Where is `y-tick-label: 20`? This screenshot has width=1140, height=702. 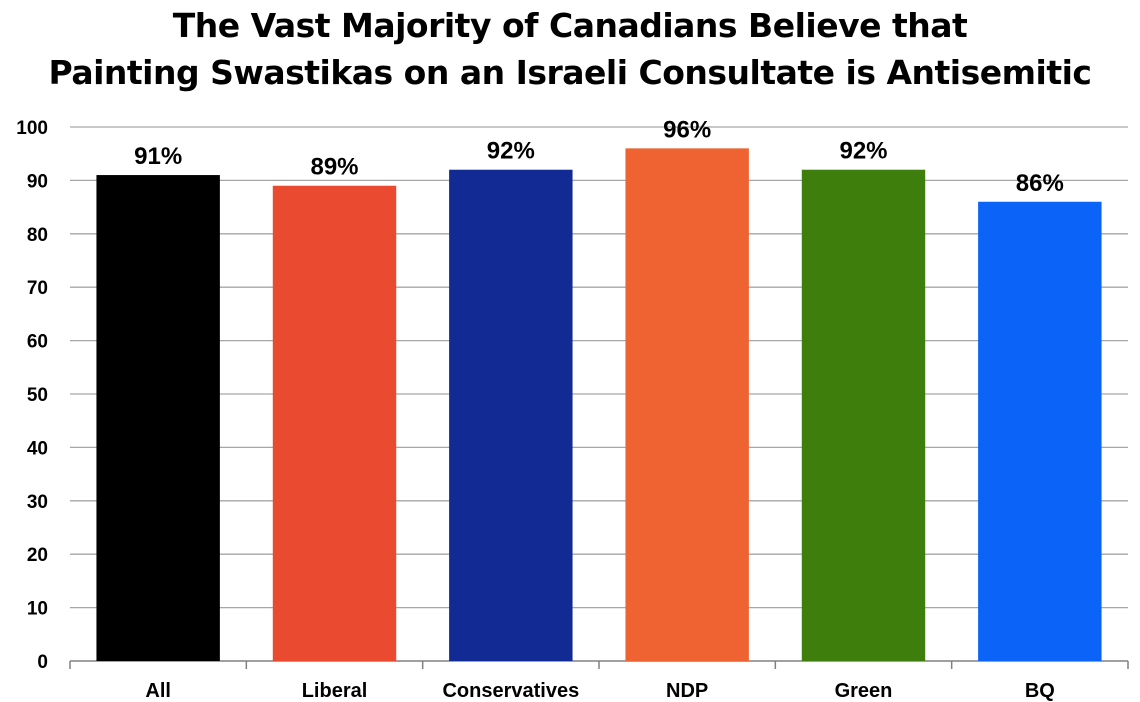
y-tick-label: 20 is located at coordinates (37, 555).